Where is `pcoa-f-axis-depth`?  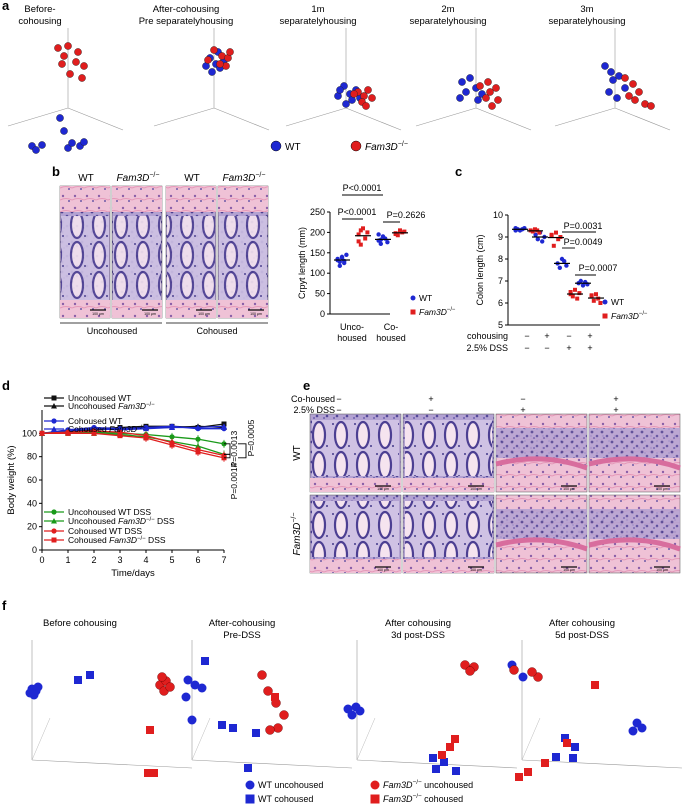
pcoa-f-axis-depth is located at coordinates (366, 739).